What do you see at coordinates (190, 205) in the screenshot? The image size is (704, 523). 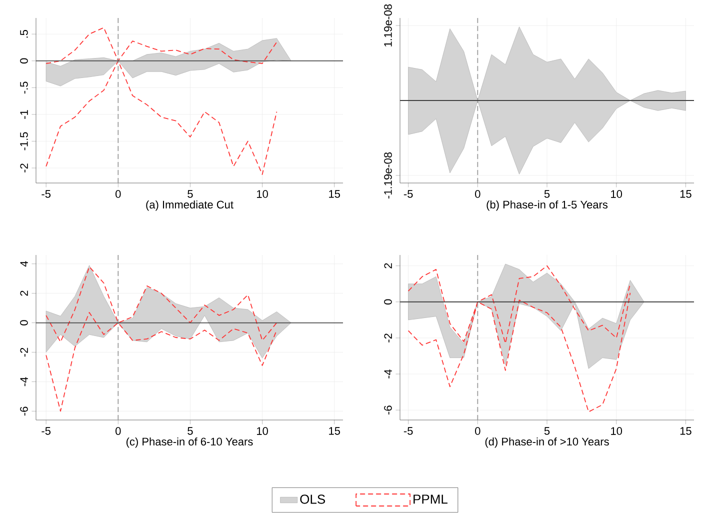 I see `x-axis-title: (a) Immediate Cut` at bounding box center [190, 205].